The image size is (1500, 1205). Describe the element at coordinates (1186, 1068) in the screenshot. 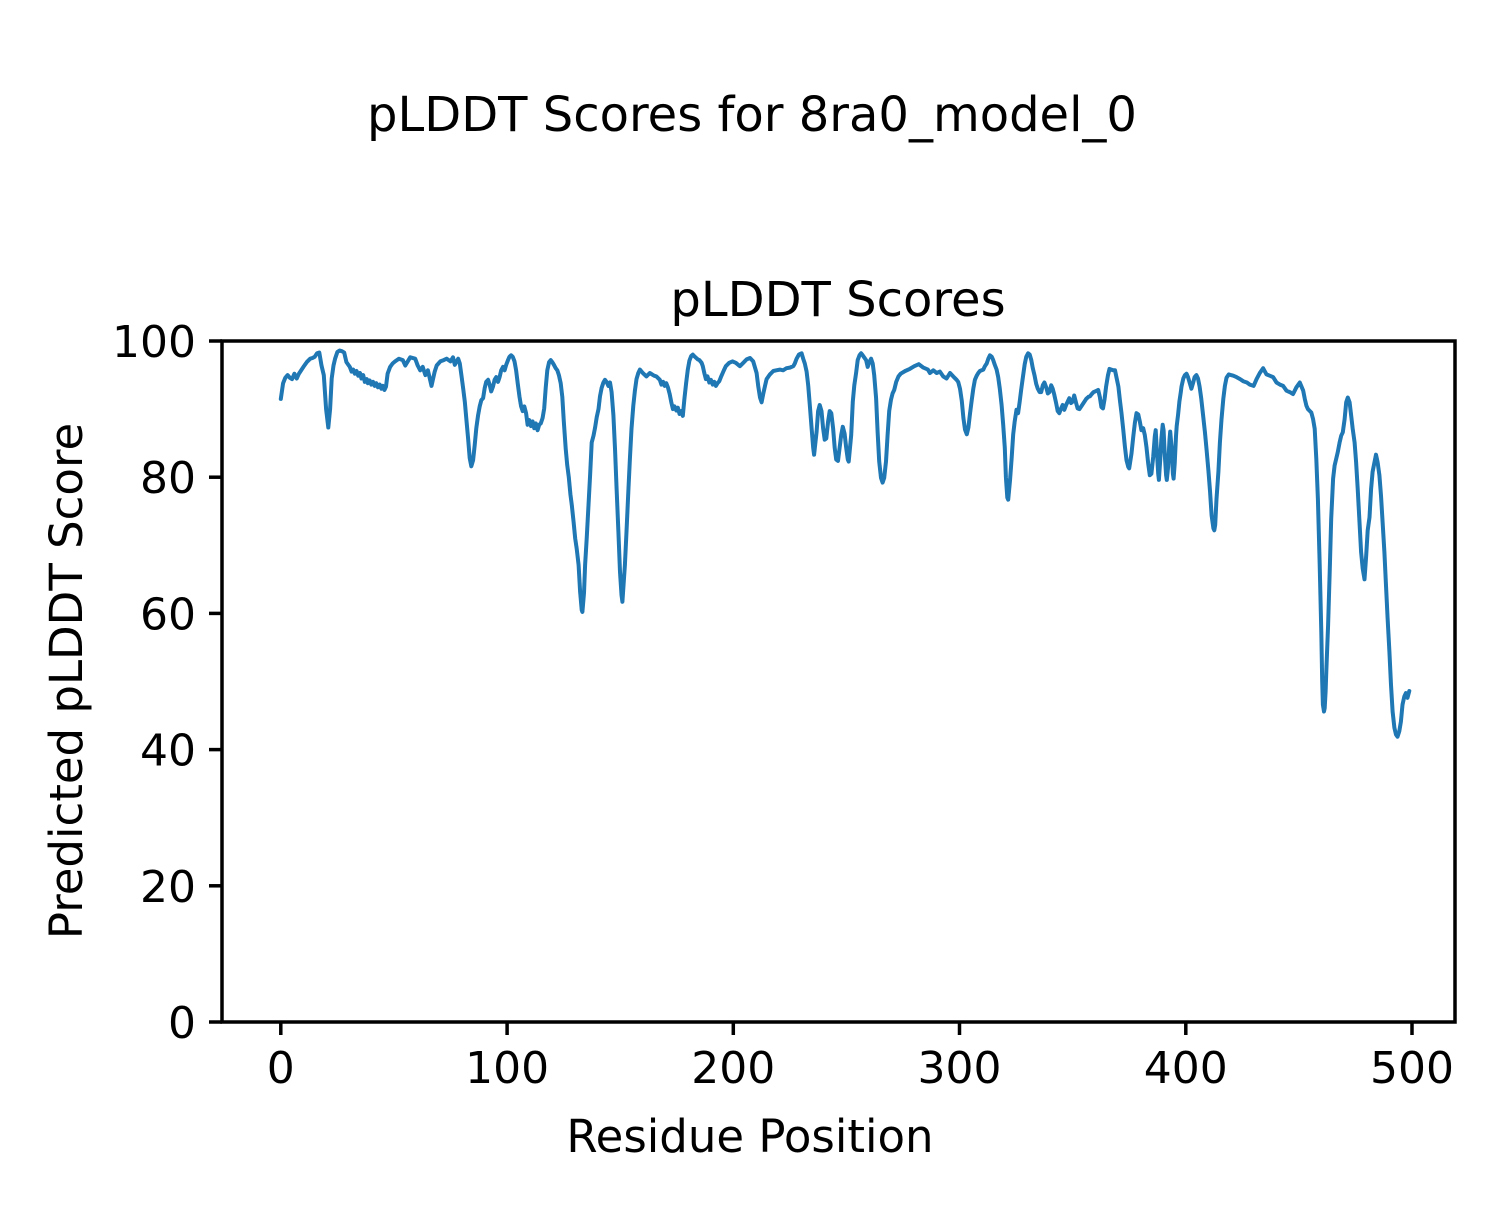

I see `x-tick-label: 400` at that location.